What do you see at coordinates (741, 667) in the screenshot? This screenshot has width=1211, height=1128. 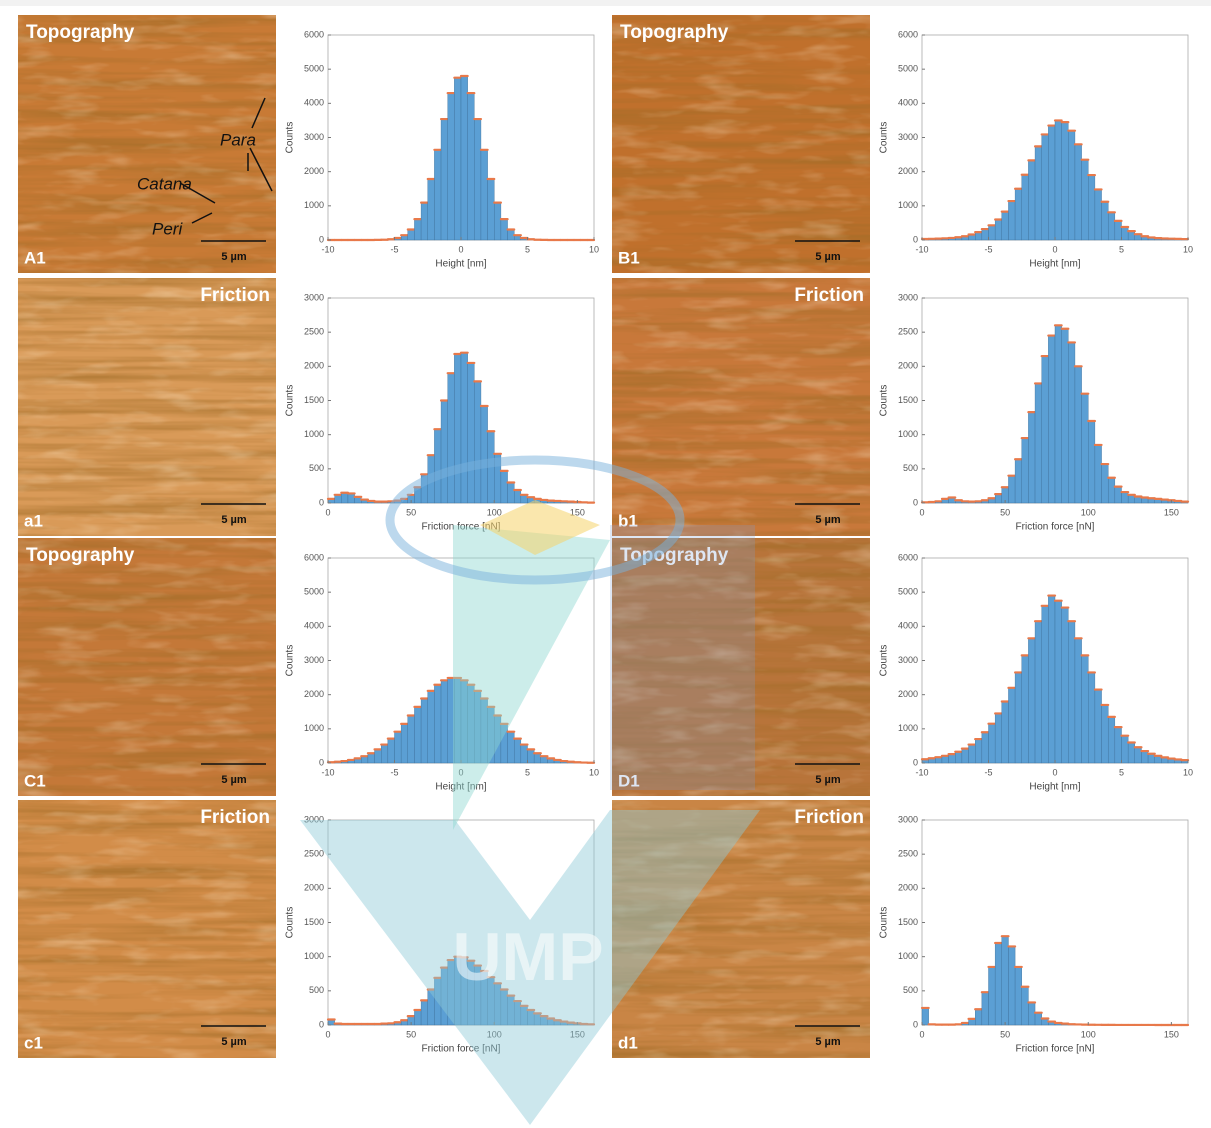 I see `afm-texture` at bounding box center [741, 667].